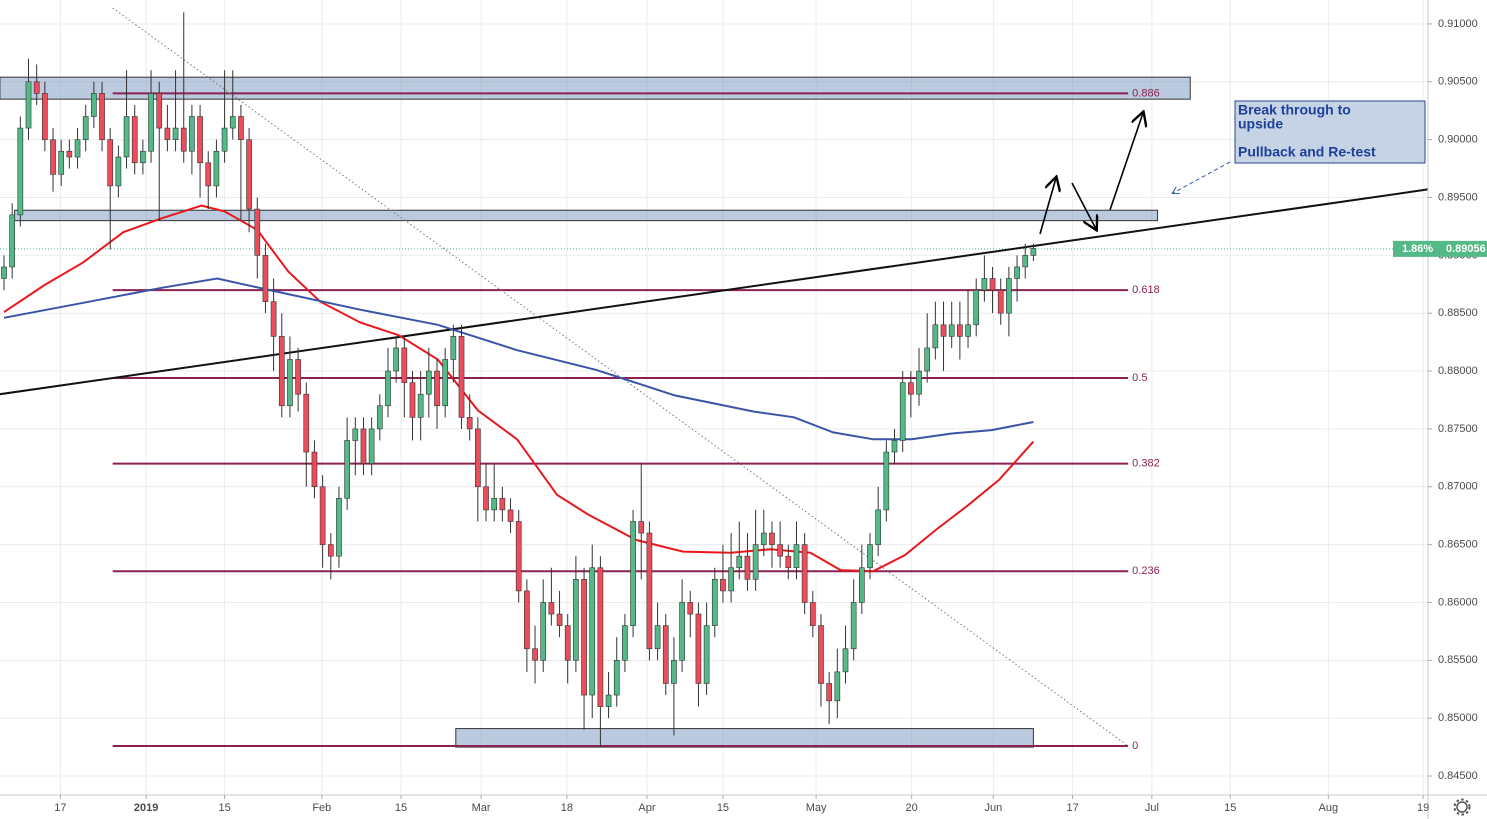 The height and width of the screenshot is (819, 1487). What do you see at coordinates (993, 808) in the screenshot?
I see `x-tick-label: Jun` at bounding box center [993, 808].